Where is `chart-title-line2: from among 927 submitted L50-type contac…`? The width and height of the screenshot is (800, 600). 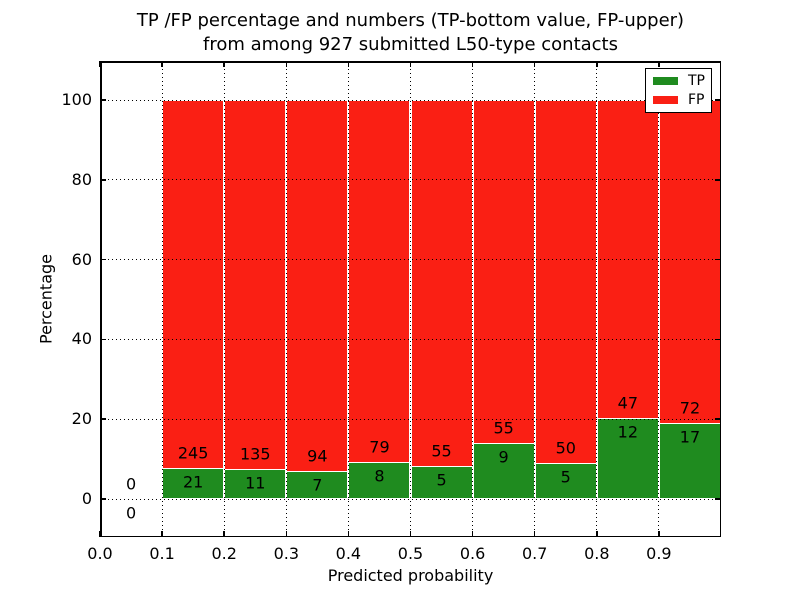 chart-title-line2: from among 927 submitted L50-type contac… is located at coordinates (410, 44).